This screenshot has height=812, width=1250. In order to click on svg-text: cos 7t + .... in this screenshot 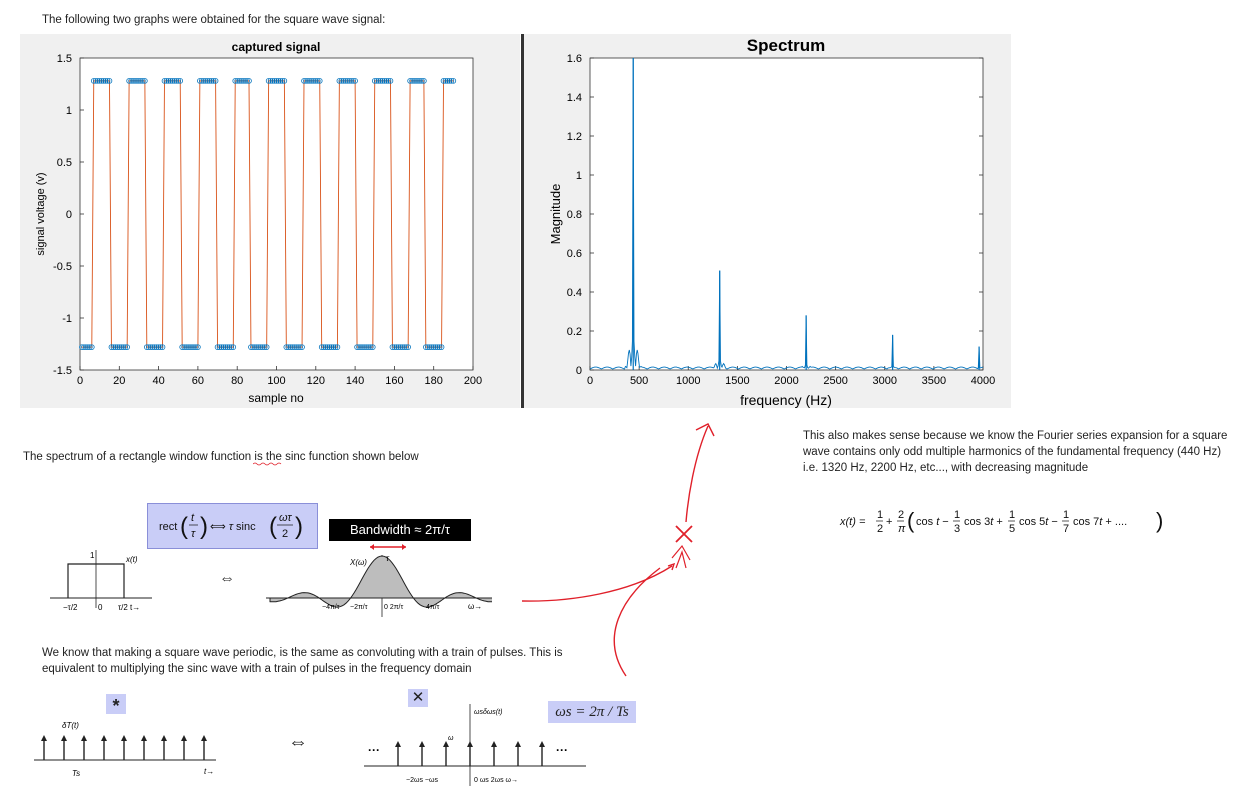, I will do `click(1100, 522)`.